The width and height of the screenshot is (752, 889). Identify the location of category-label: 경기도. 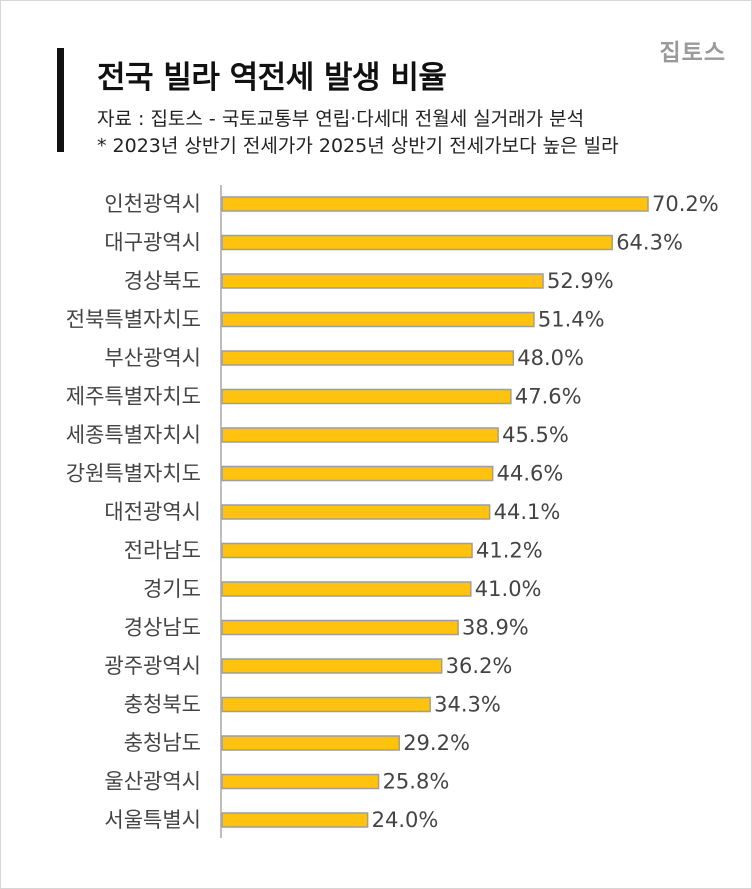
(172, 589).